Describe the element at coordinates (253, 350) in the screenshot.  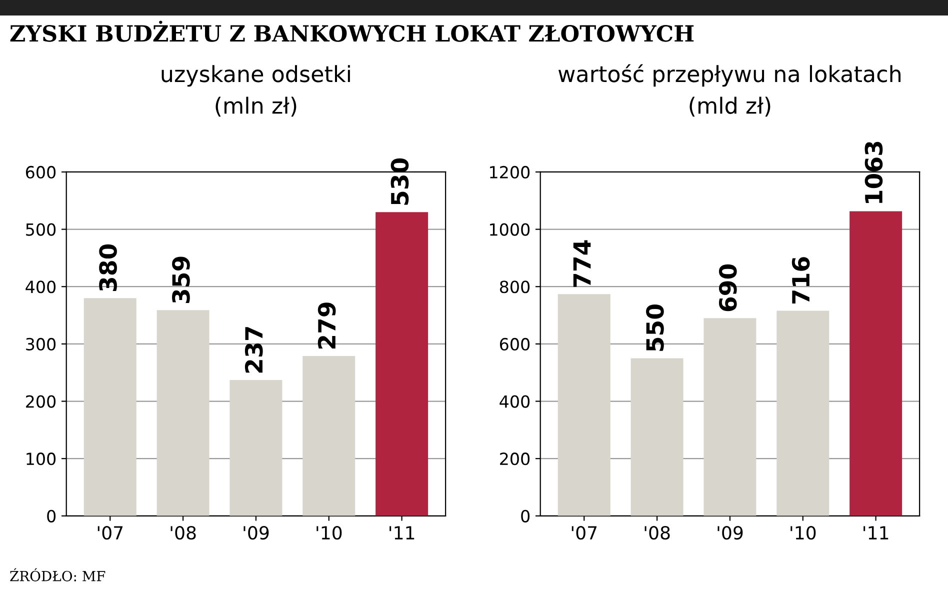
I see `data-label: 237` at that location.